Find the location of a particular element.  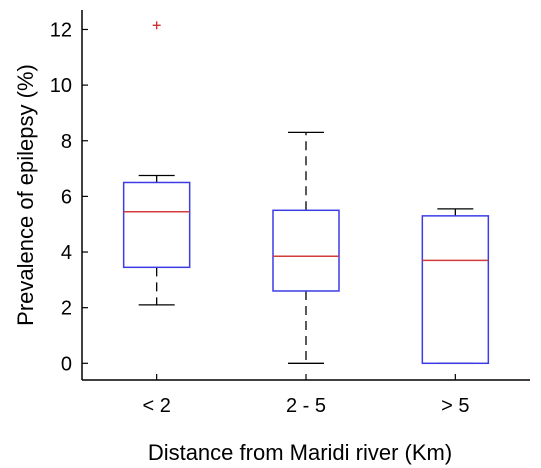

y-axis: 0 2 4 6 8 10 12 is located at coordinates (69, 195).